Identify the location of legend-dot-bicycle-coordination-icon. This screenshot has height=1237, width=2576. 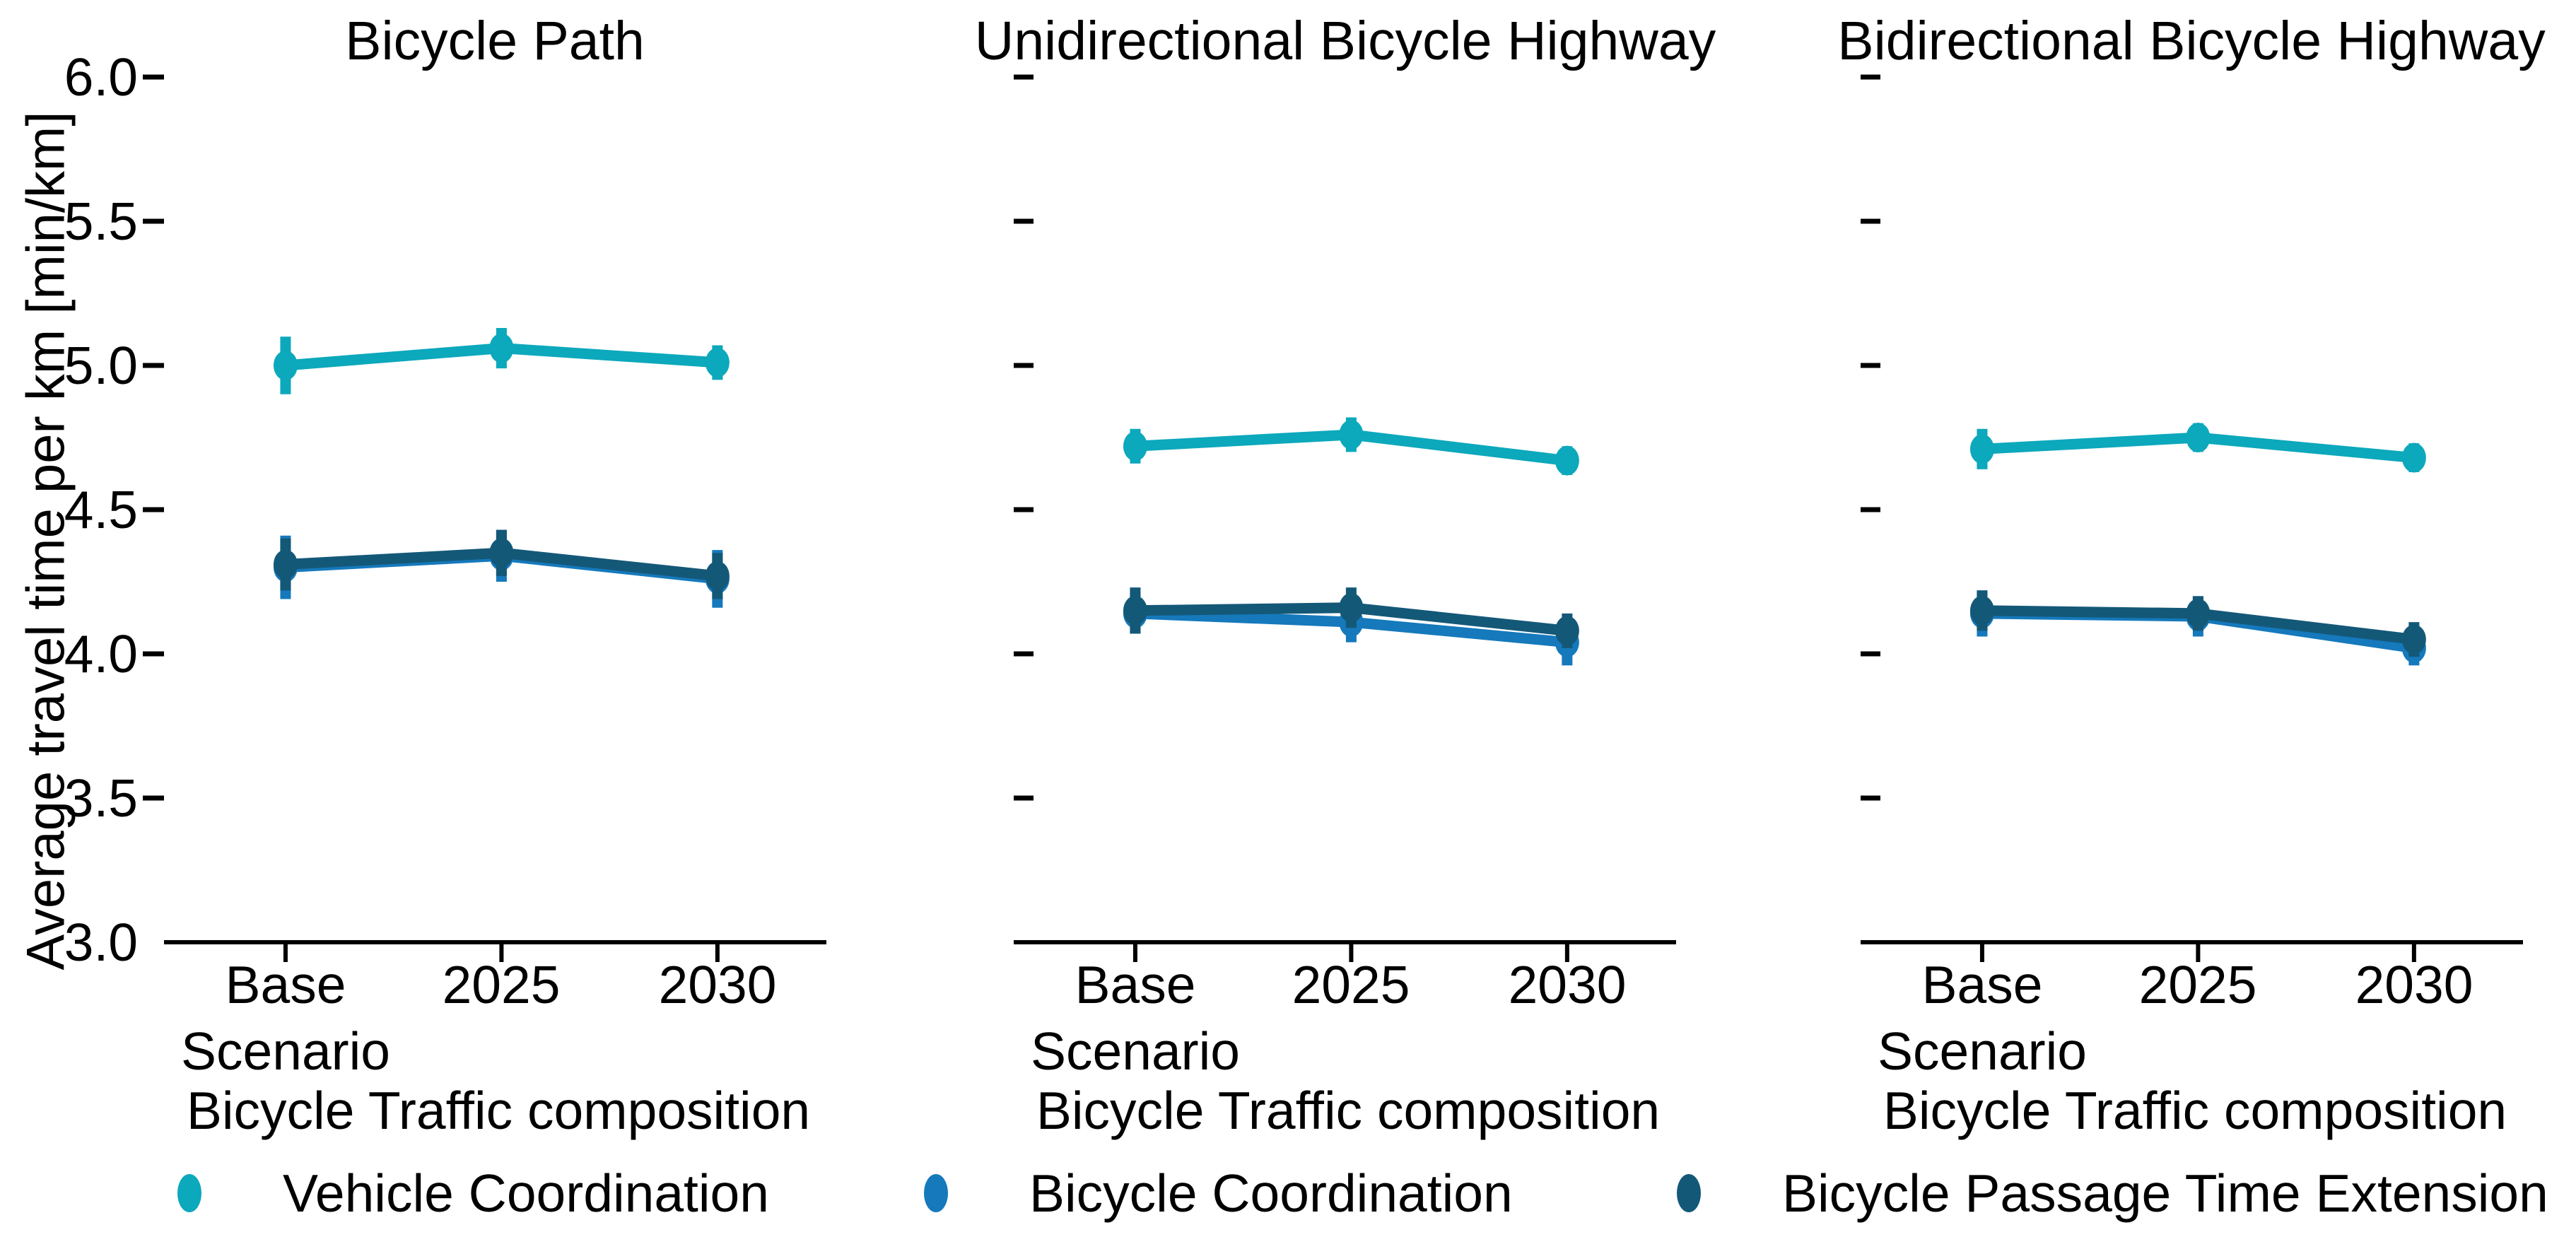
(936, 1193).